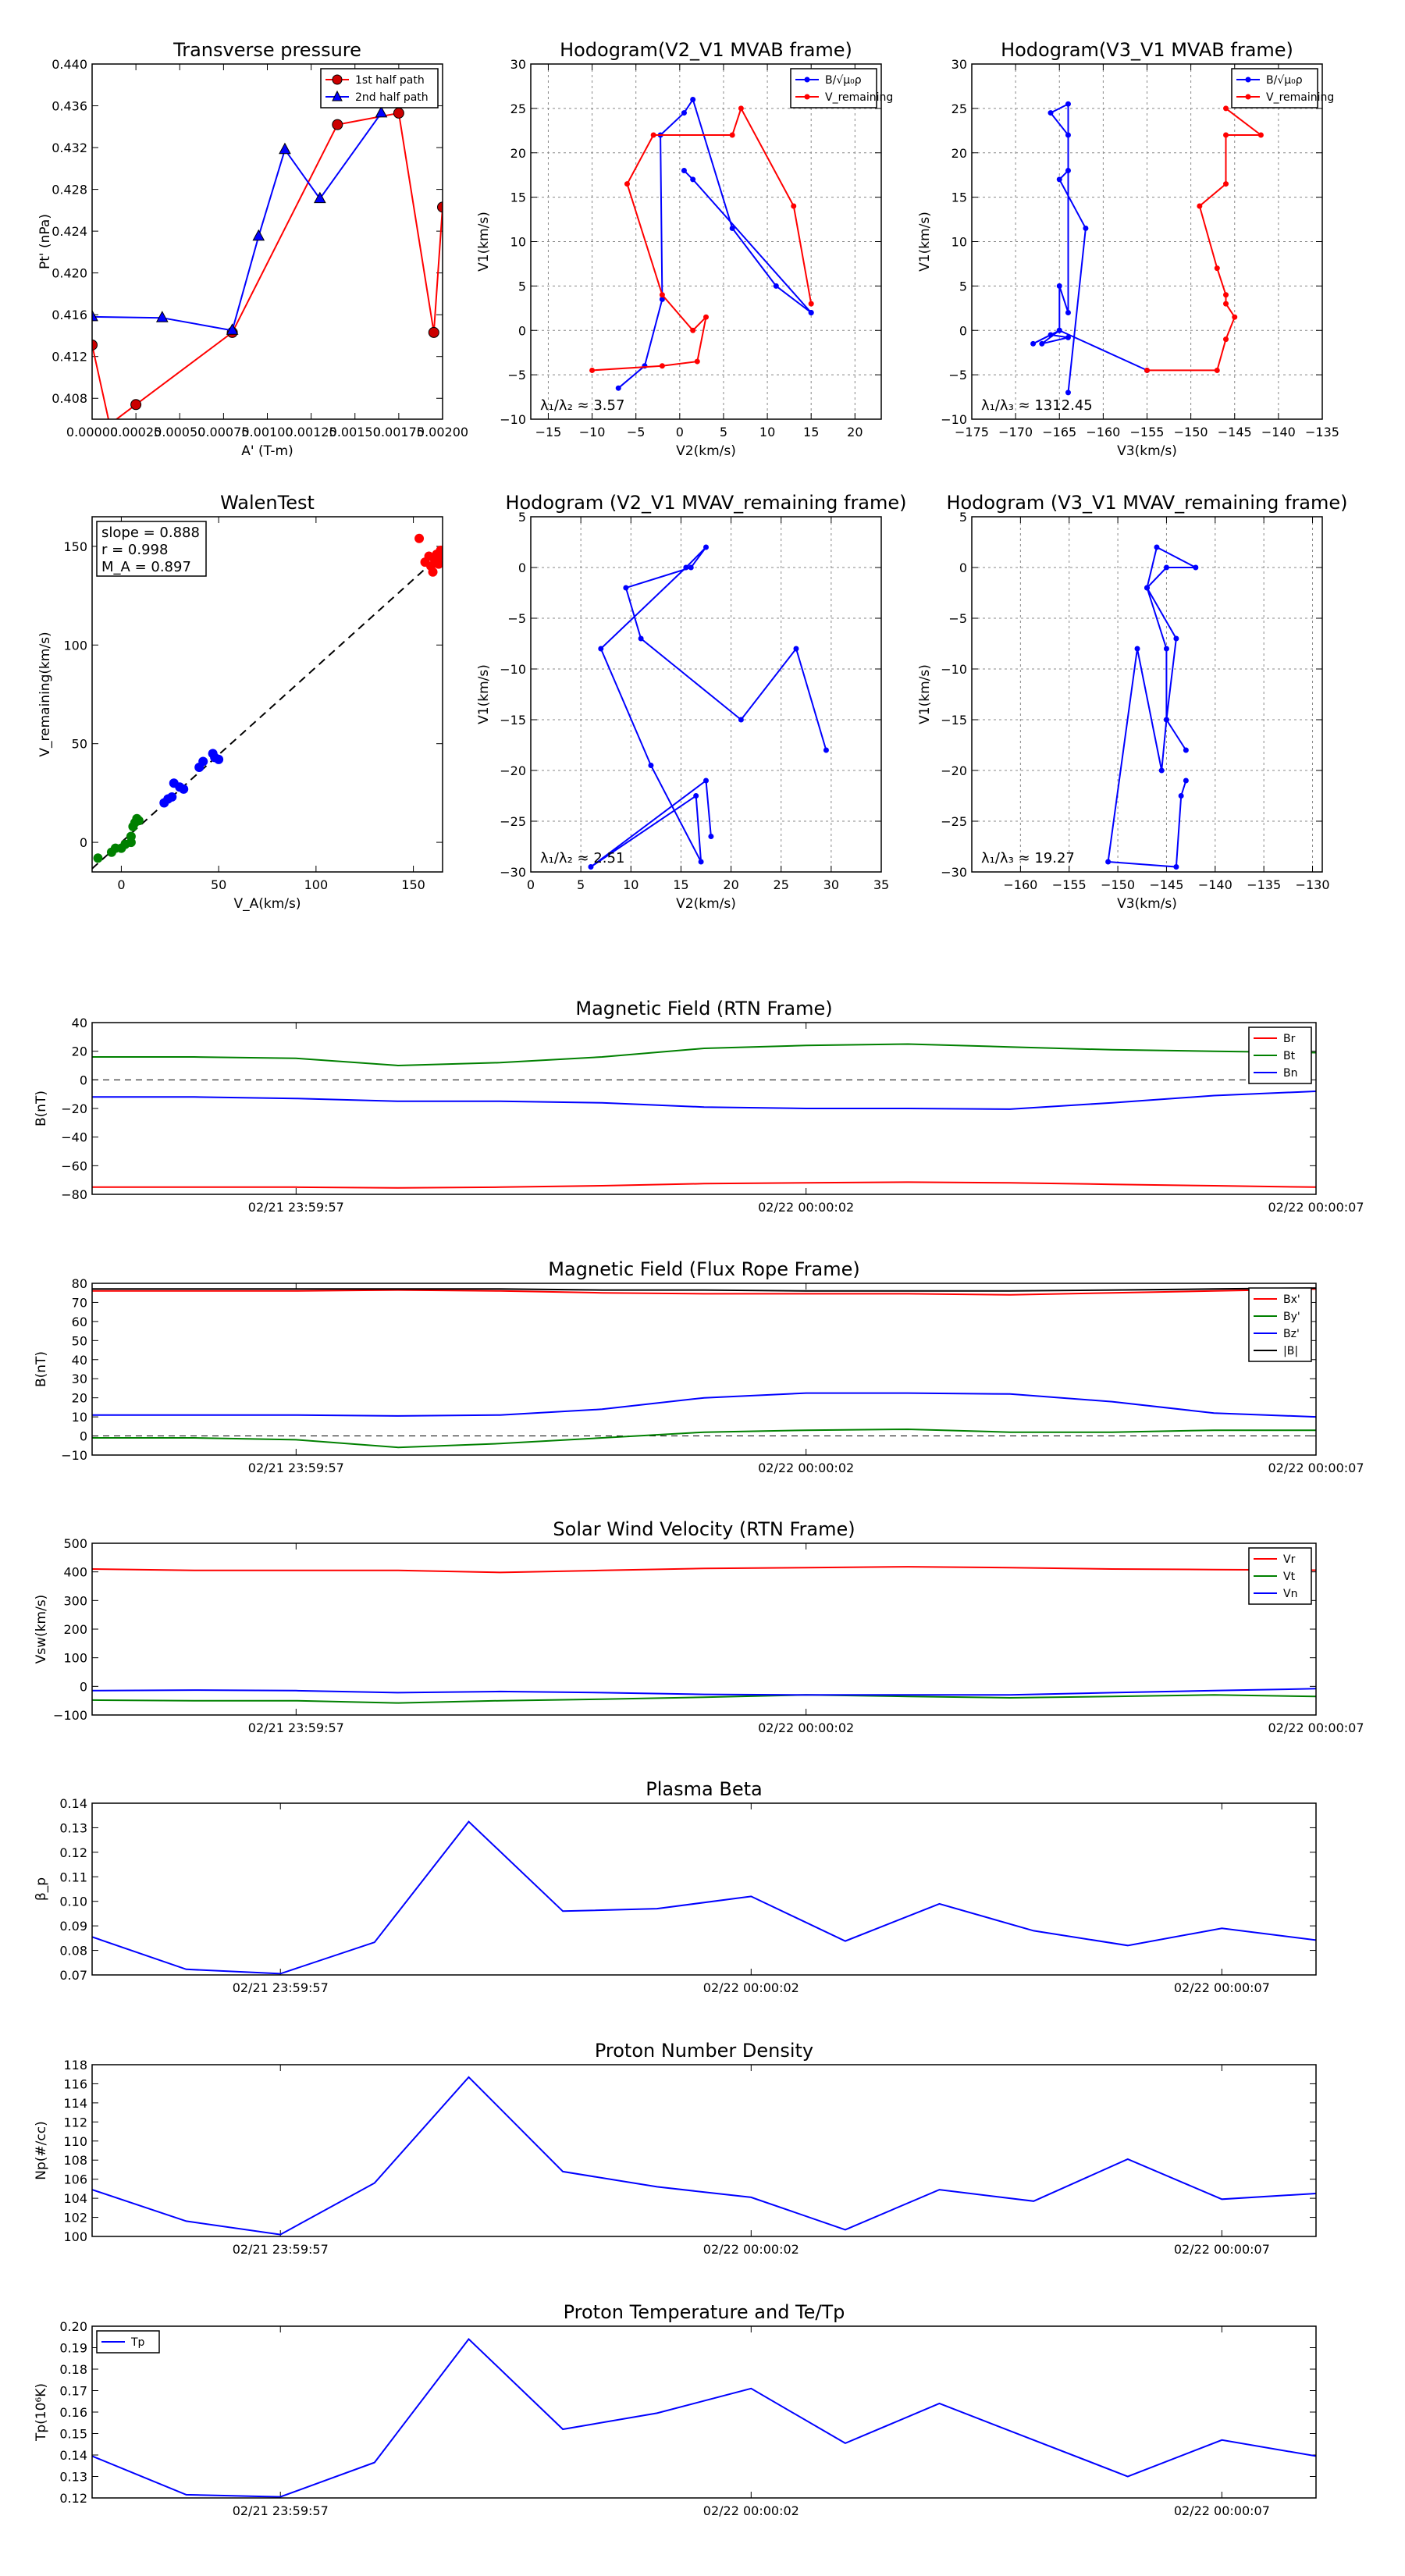 The width and height of the screenshot is (1405, 2576). I want to click on y-tick-label: −20, so click(74, 1108).